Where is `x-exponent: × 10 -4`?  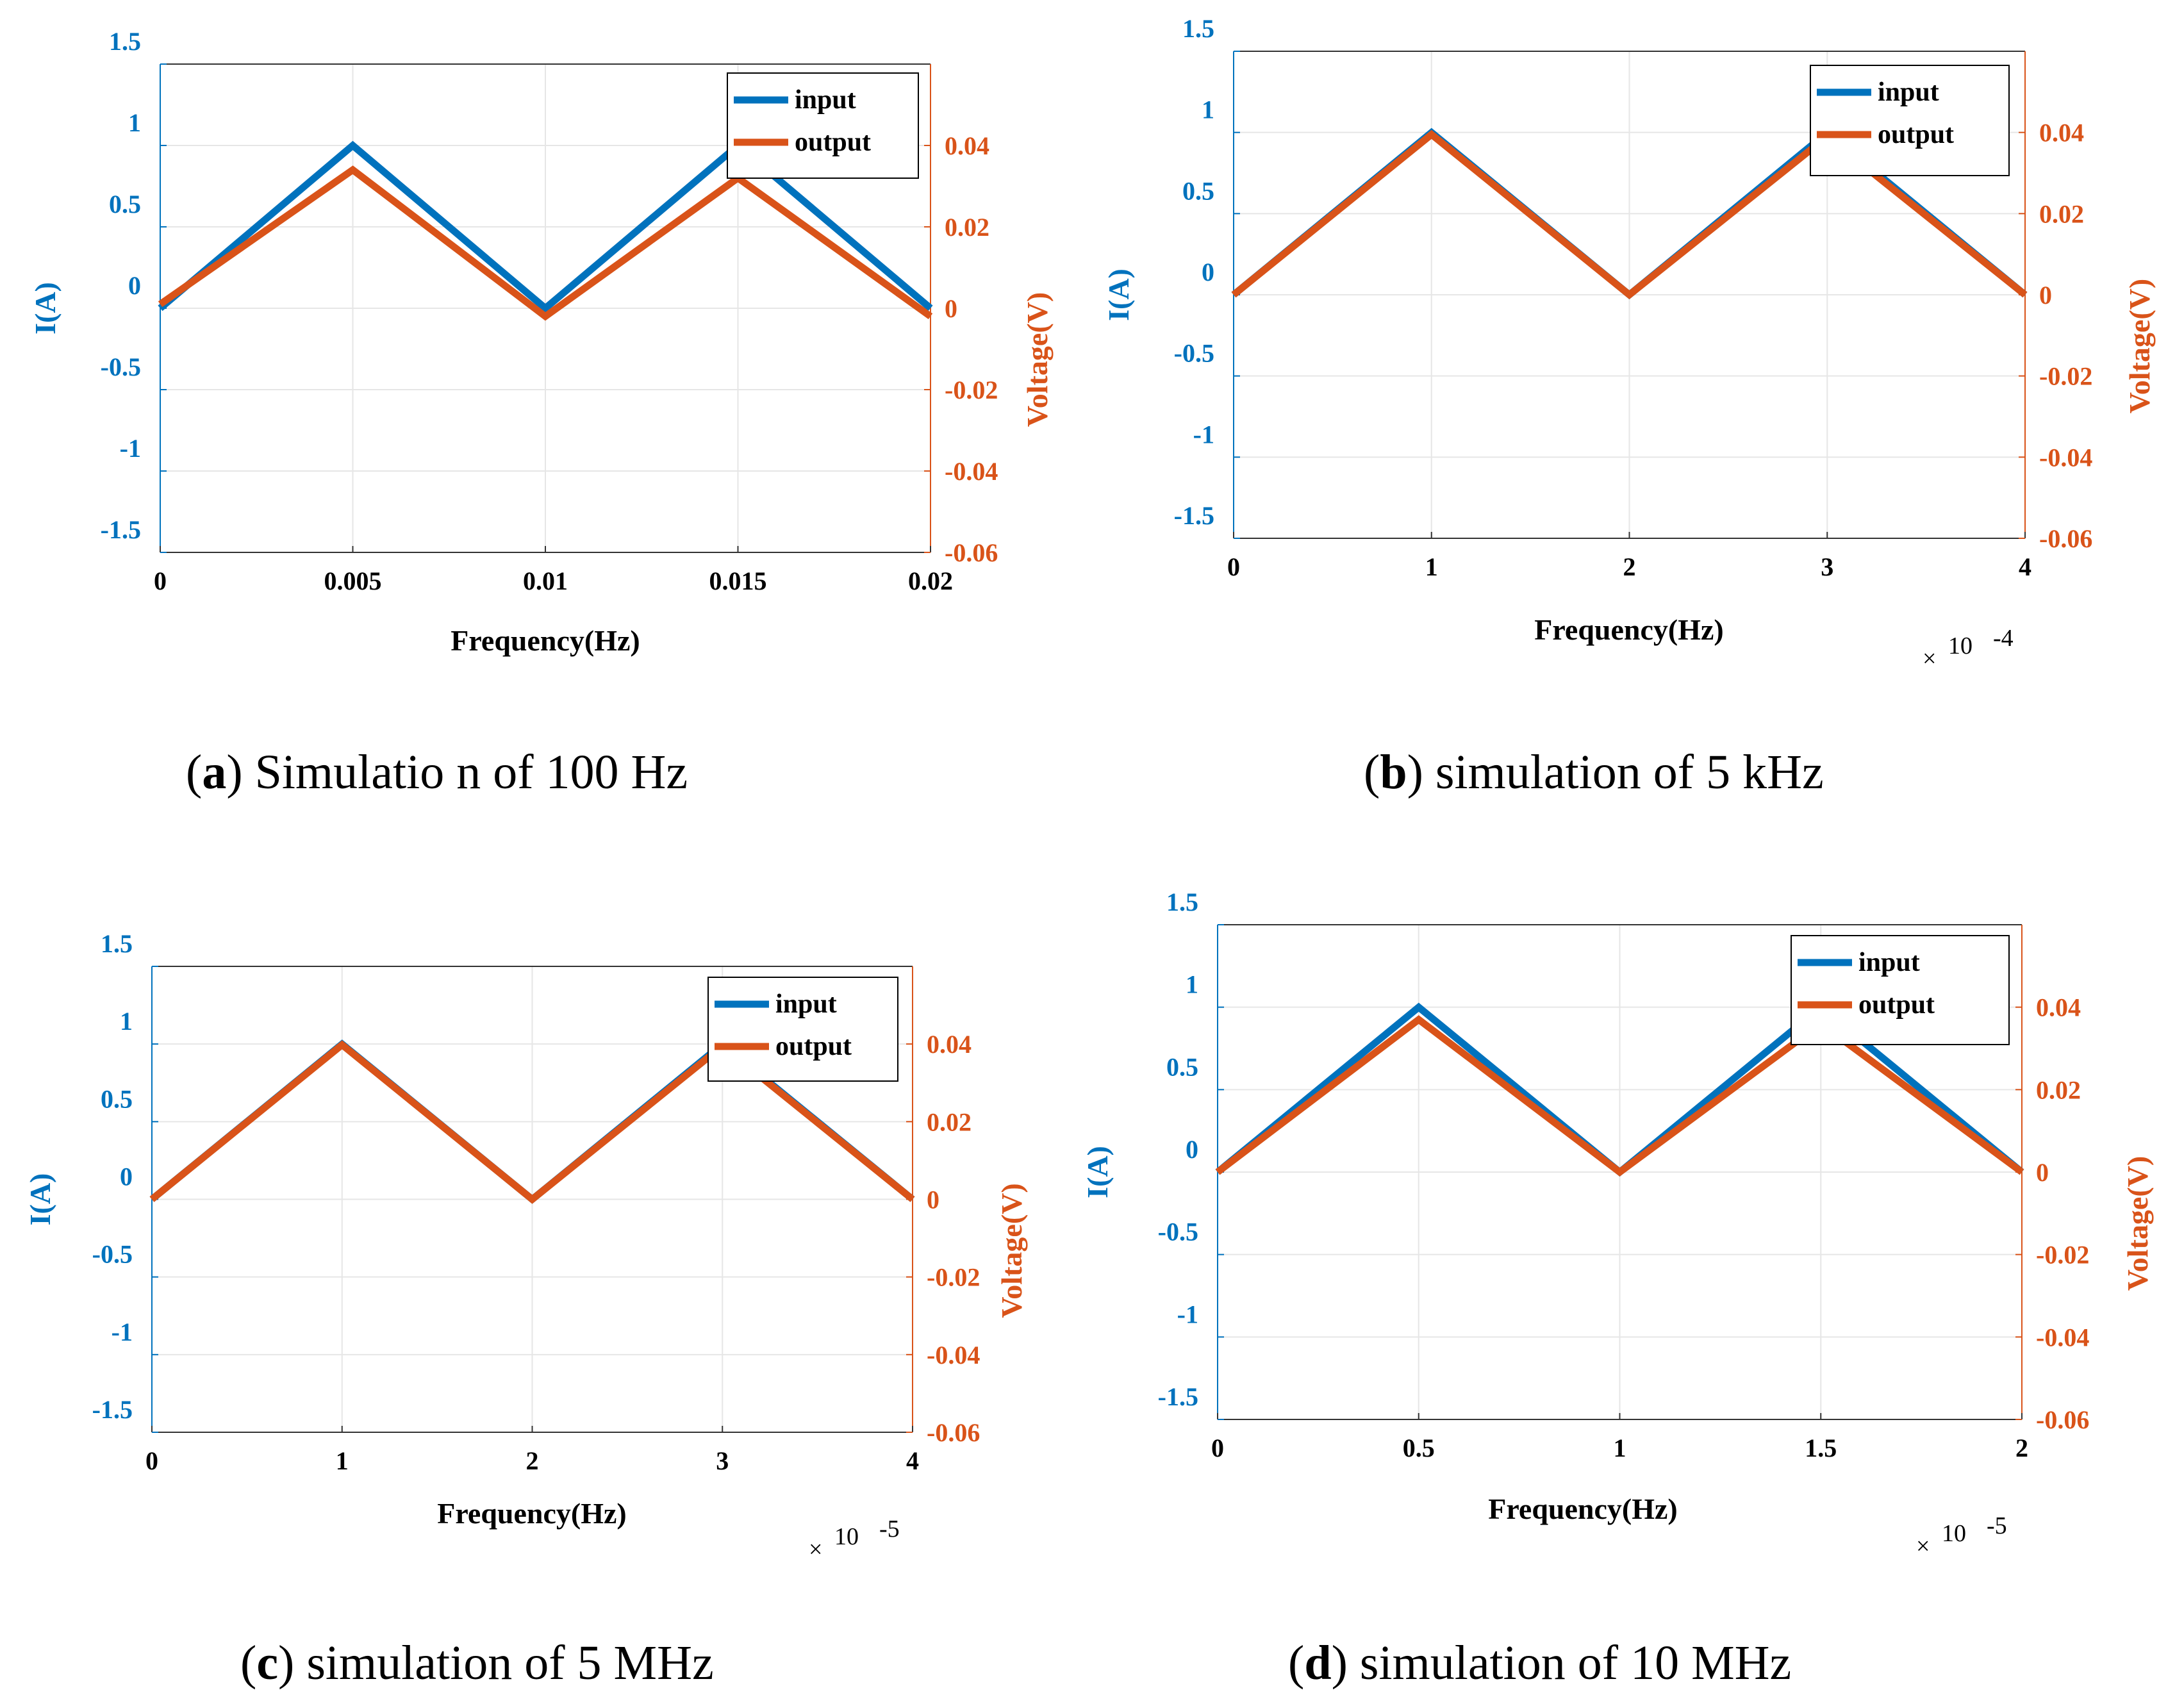
x-exponent: × 10 -4 is located at coordinates (1968, 648).